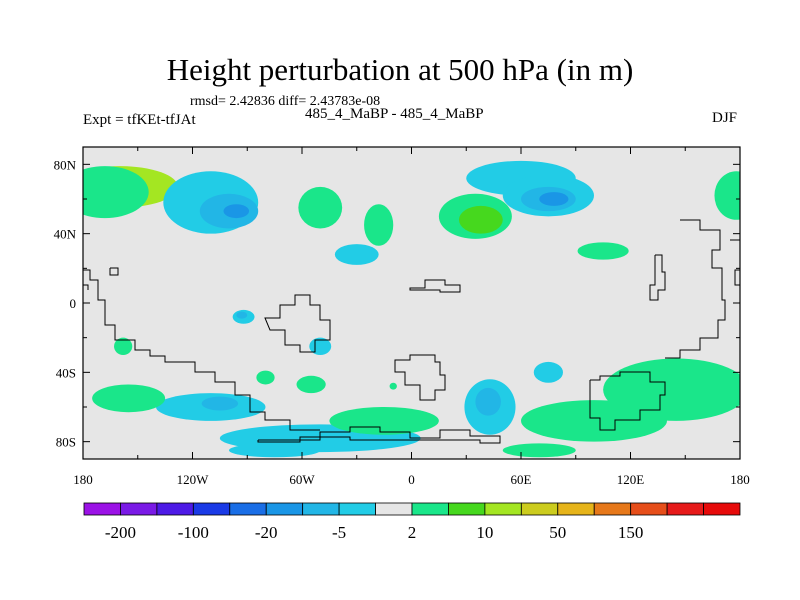 The image size is (800, 600). Describe the element at coordinates (120, 532) in the screenshot. I see `colorbar-label: -200` at that location.